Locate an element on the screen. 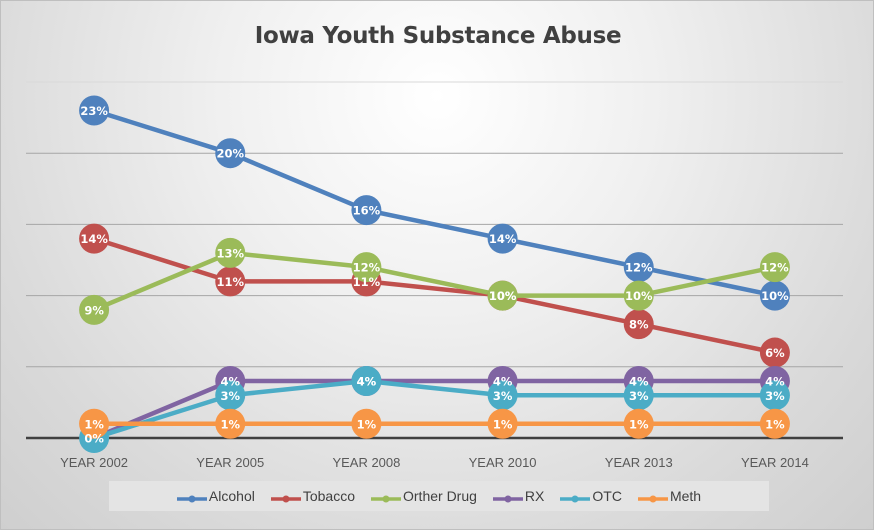  x-tick-label: YEAR 2008 is located at coordinates (366, 462).